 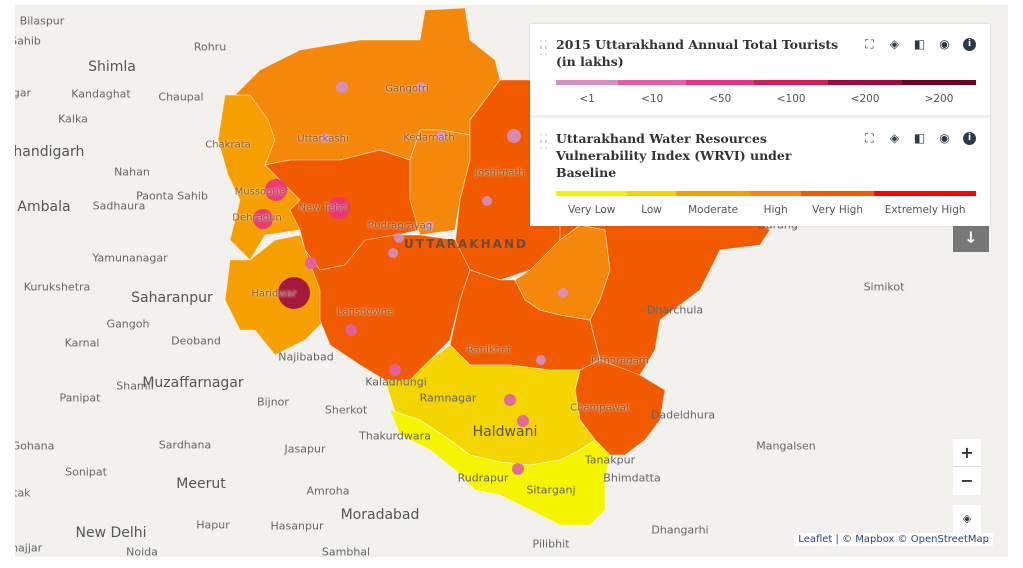 What do you see at coordinates (44, 207) in the screenshot?
I see `place-label: Ambala` at bounding box center [44, 207].